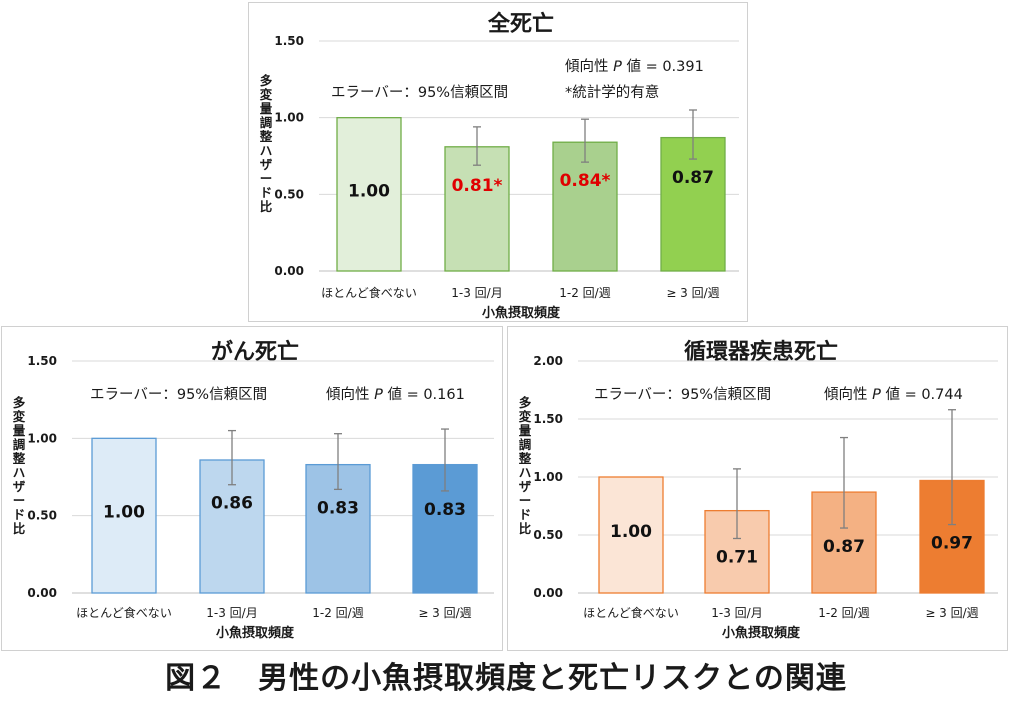 This screenshot has width=1012, height=713. What do you see at coordinates (232, 504) in the screenshot?
I see `bar-value-label: 0.86` at bounding box center [232, 504].